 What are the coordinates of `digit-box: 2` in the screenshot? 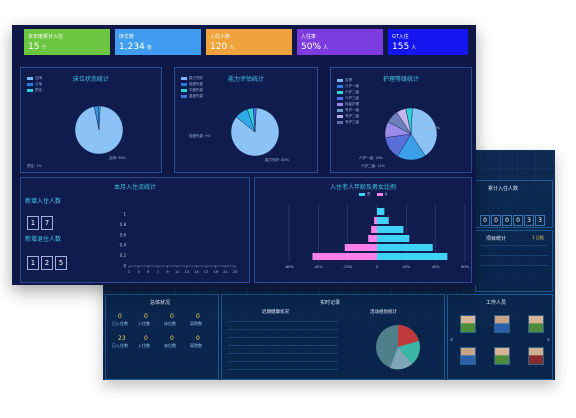 It's located at (47, 263).